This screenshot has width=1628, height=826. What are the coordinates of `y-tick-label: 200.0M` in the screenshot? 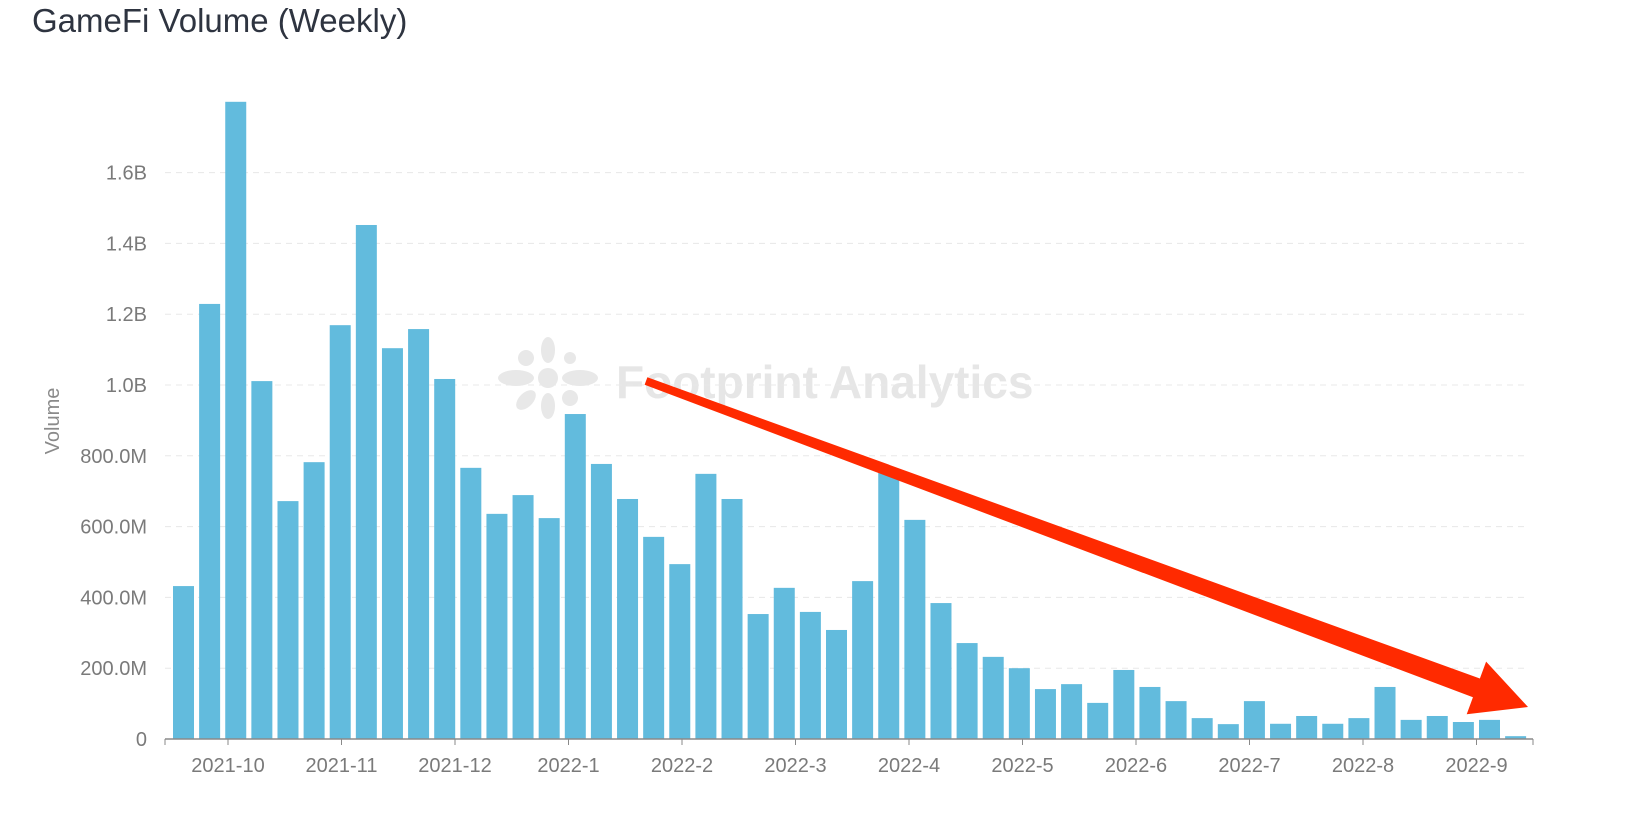 It's located at (113, 669).